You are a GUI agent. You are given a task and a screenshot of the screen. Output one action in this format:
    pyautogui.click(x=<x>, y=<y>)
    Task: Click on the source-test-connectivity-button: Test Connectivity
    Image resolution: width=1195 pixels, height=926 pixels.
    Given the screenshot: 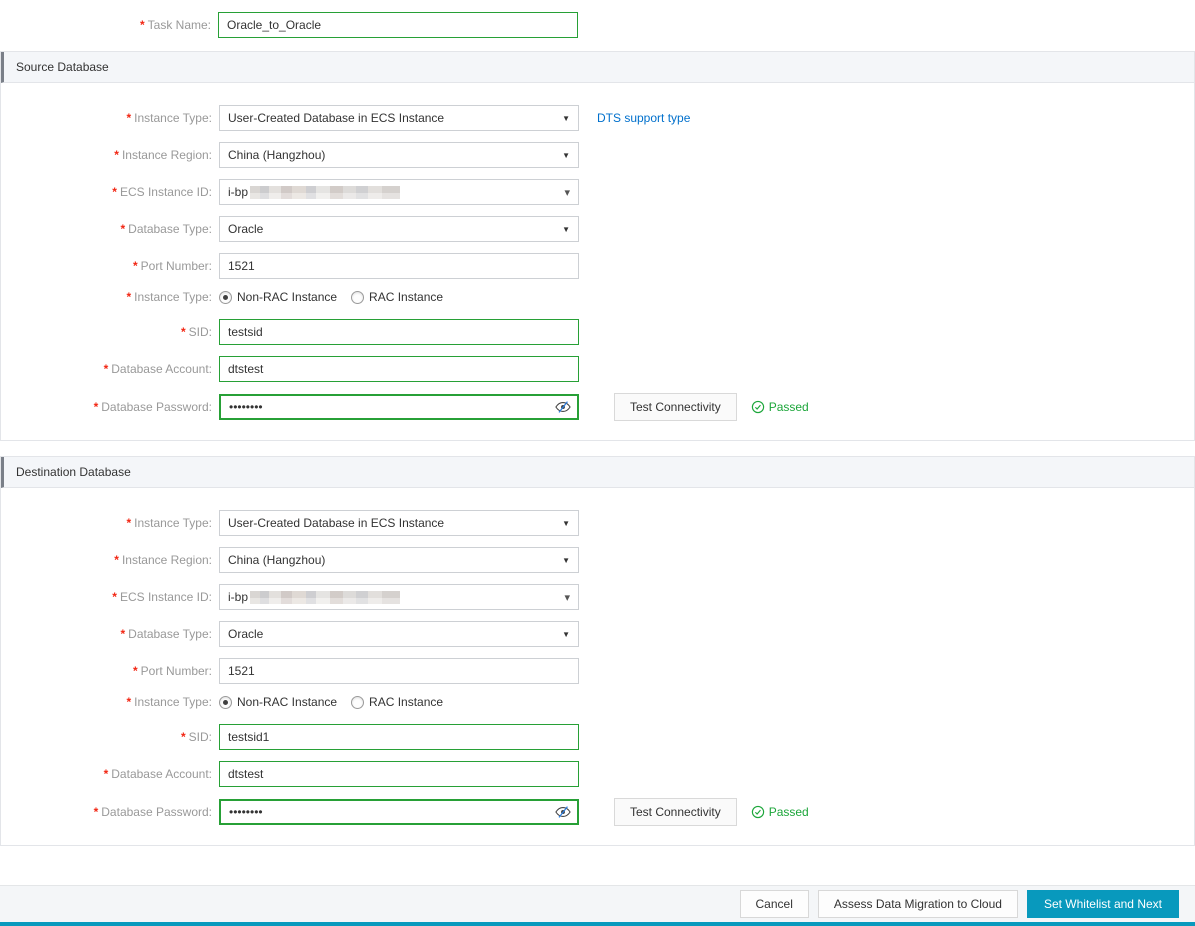 What is the action you would take?
    pyautogui.click(x=675, y=407)
    